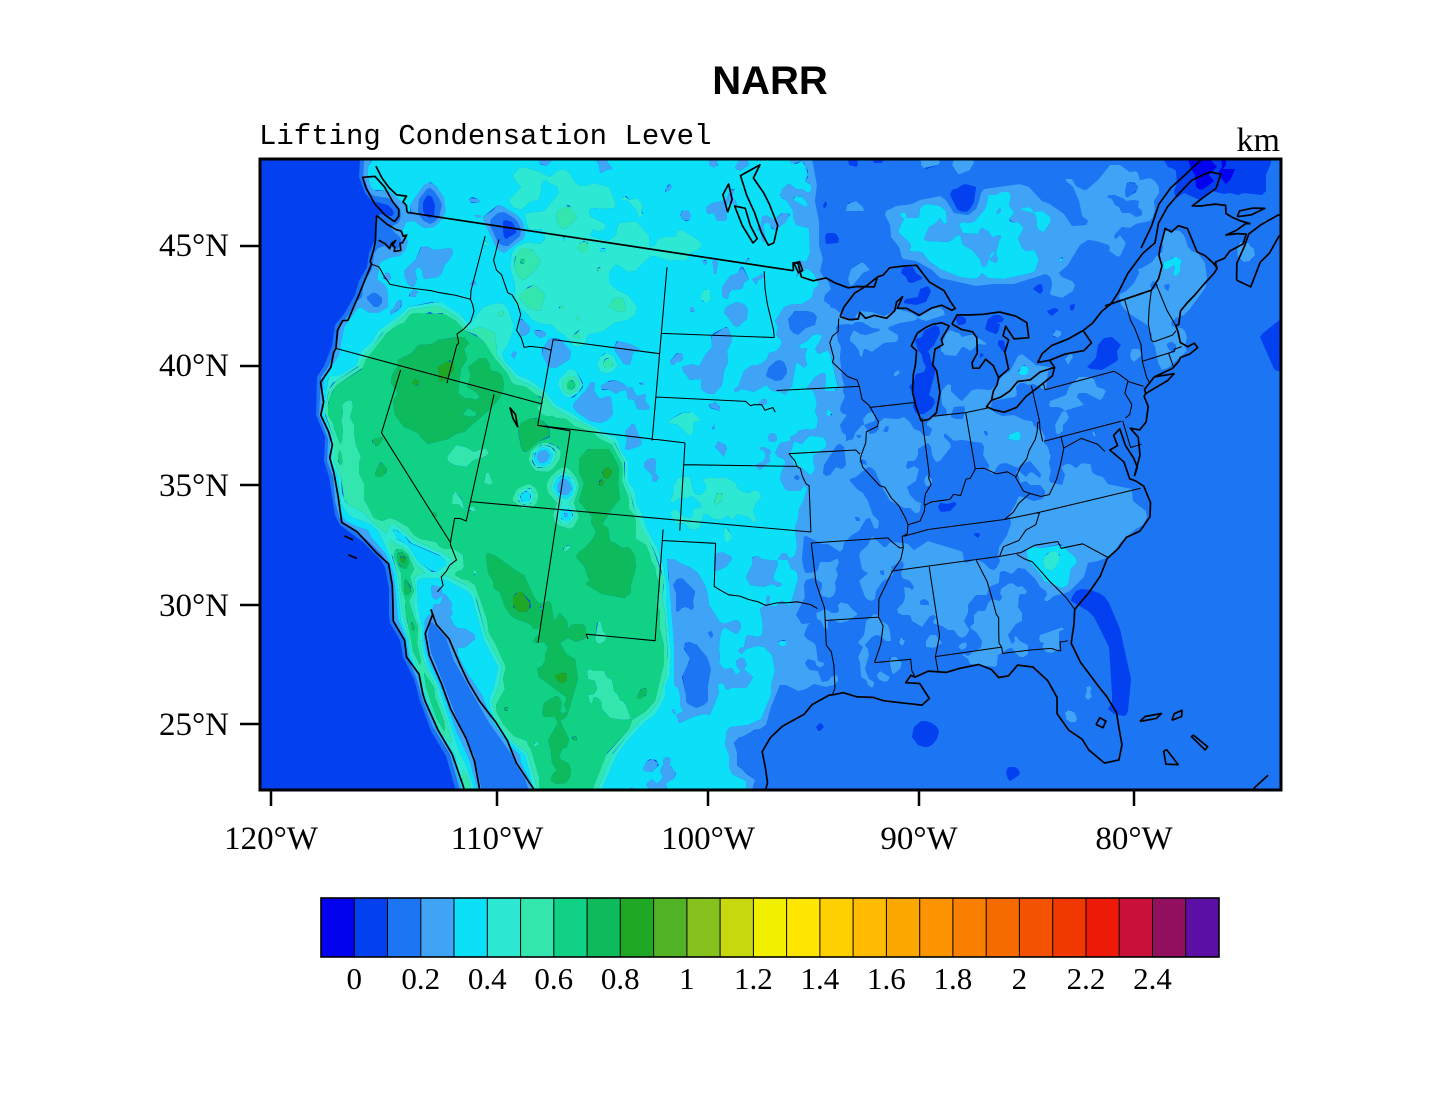  I want to click on svg-text: 1.8, so click(953, 978).